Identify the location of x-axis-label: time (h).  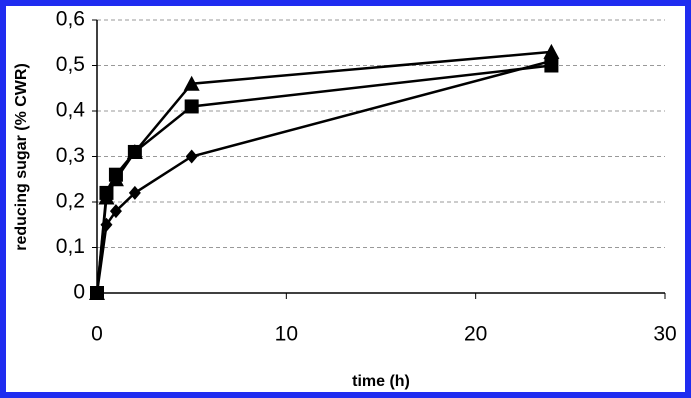
(381, 381).